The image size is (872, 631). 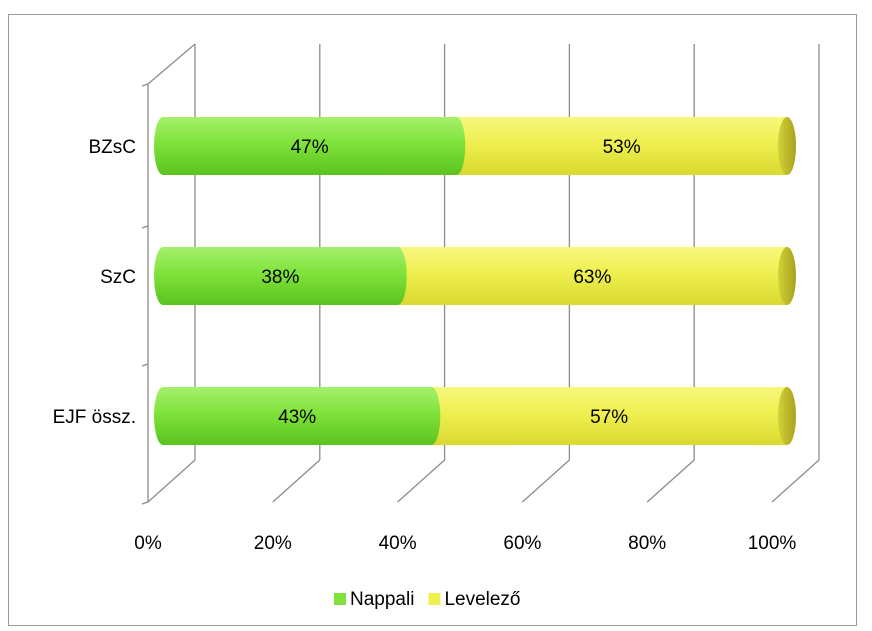 What do you see at coordinates (171, 64) in the screenshot?
I see `category-axis-top-edge` at bounding box center [171, 64].